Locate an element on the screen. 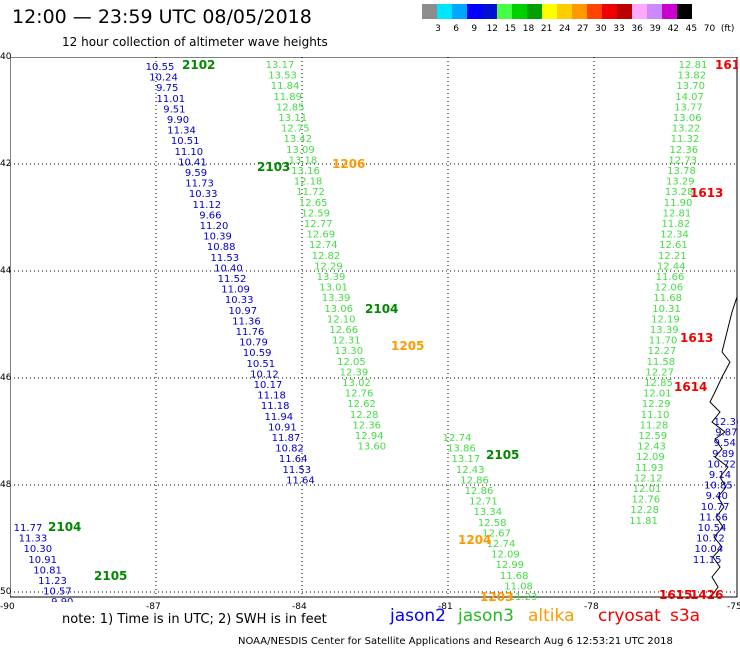 The image size is (740, 650). wave-height-value: 10.41 is located at coordinates (192, 162).